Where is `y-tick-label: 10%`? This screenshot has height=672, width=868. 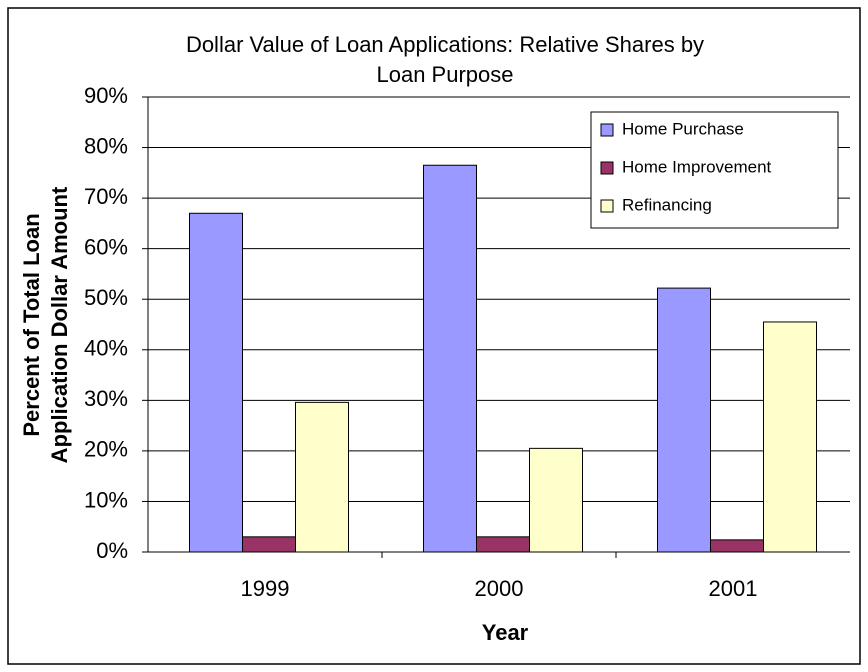 y-tick-label: 10% is located at coordinates (106, 499).